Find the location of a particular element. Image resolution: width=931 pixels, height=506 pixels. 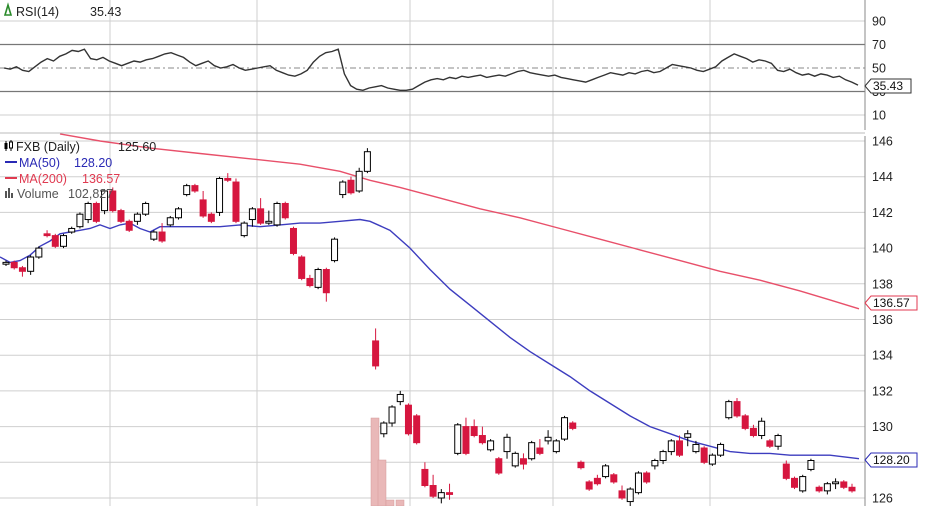

price-label-value: 125.60 is located at coordinates (137, 147).